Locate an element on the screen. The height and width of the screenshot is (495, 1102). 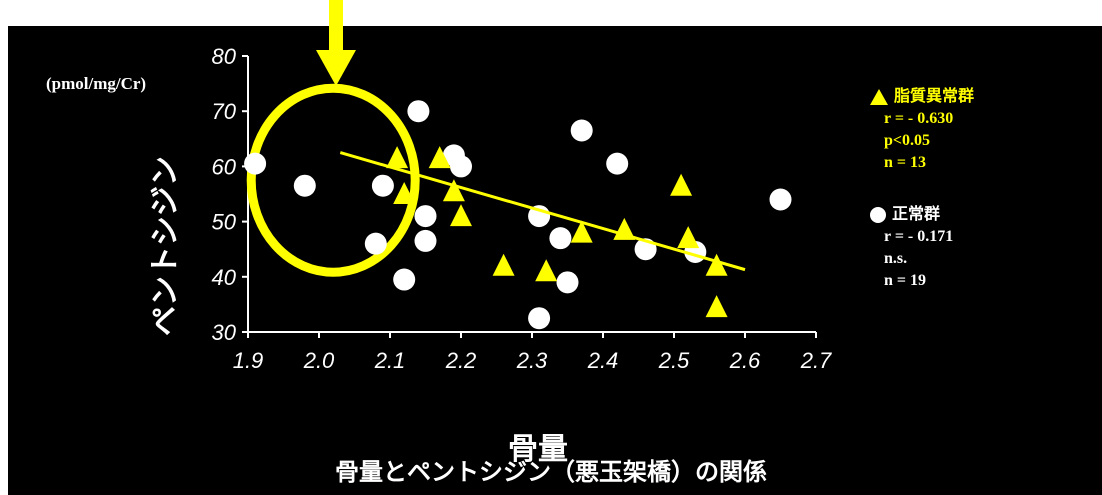
legend-dyslipidemia: 脂質異常群 r = - 0.630 p<0.05 n = 13 is located at coordinates (922, 130).